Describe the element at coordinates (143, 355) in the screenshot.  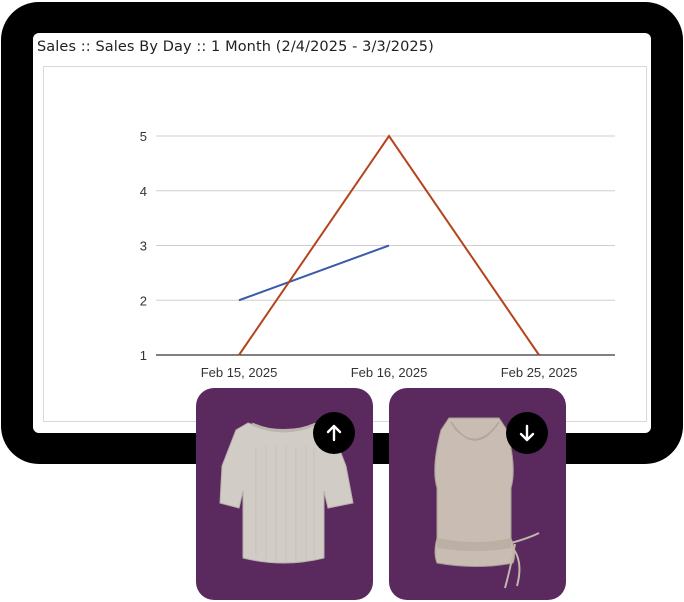
I see `y-tick-label: 1` at that location.